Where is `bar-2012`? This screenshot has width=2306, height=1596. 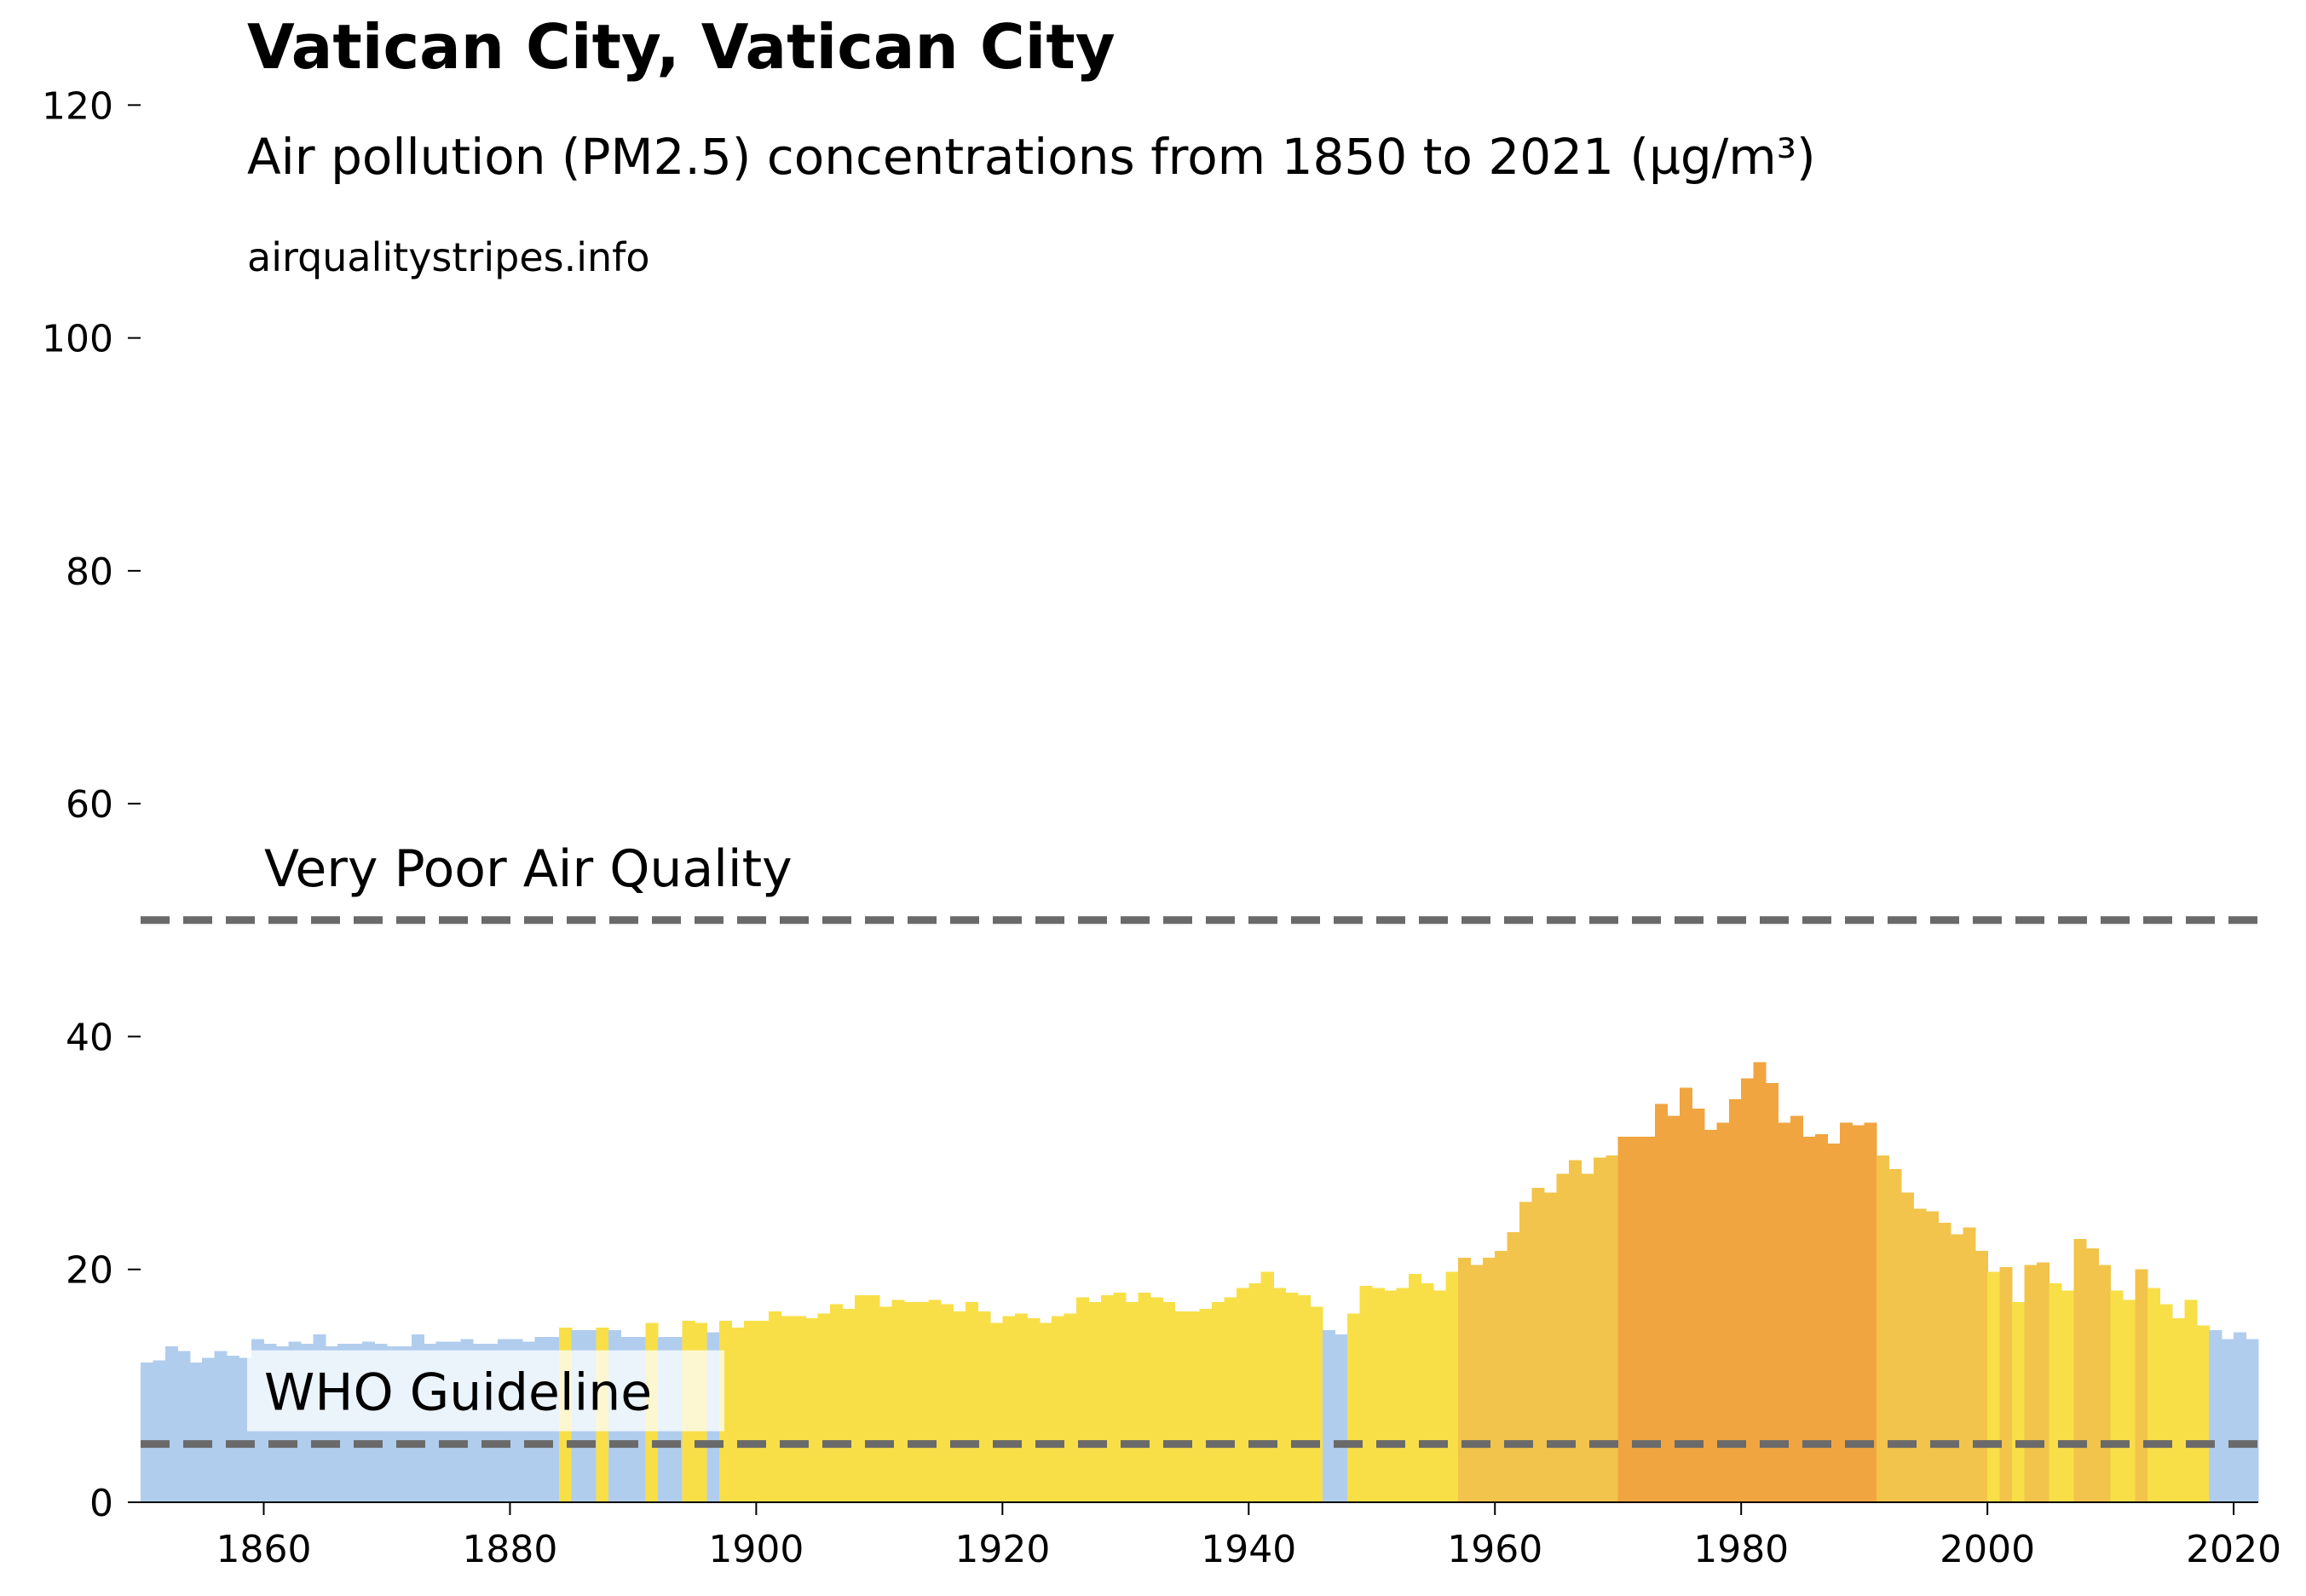 bar-2012 is located at coordinates (2141, 1385).